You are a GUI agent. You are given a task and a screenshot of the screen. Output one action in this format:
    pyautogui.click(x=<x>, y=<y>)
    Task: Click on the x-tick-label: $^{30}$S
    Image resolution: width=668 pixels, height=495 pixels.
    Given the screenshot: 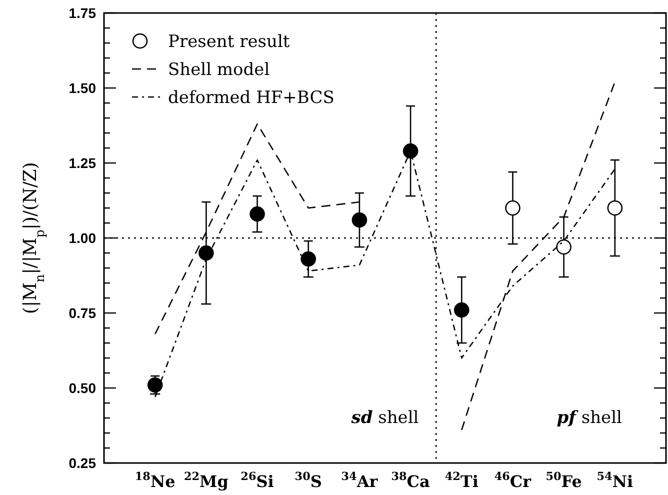 What is the action you would take?
    pyautogui.click(x=308, y=480)
    